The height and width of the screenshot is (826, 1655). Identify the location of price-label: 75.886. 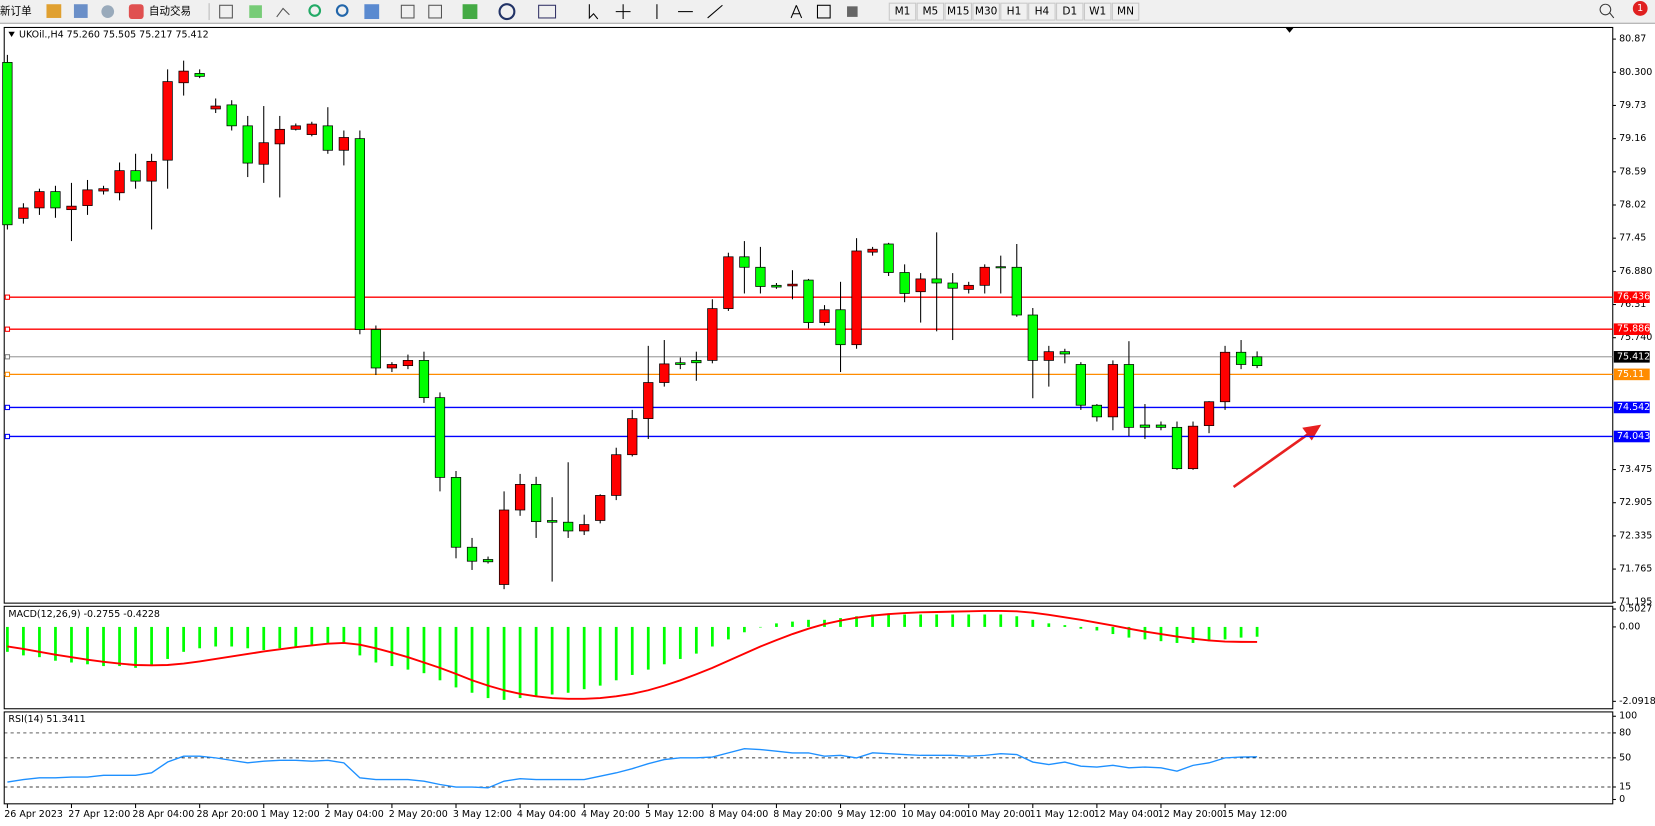
(1633, 329).